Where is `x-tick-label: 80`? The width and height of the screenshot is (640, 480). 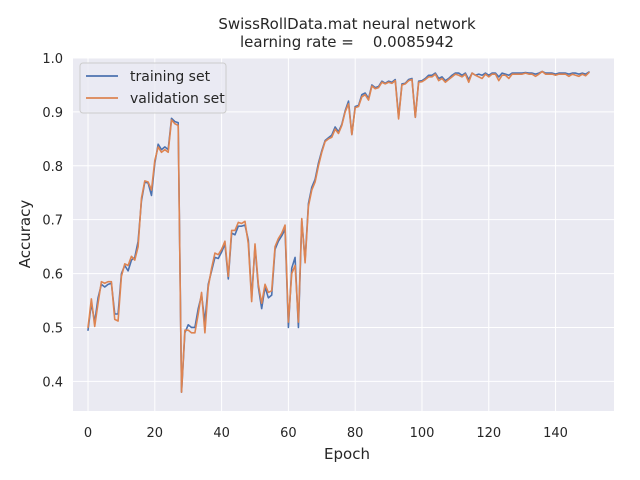 x-tick-label: 80 is located at coordinates (355, 433).